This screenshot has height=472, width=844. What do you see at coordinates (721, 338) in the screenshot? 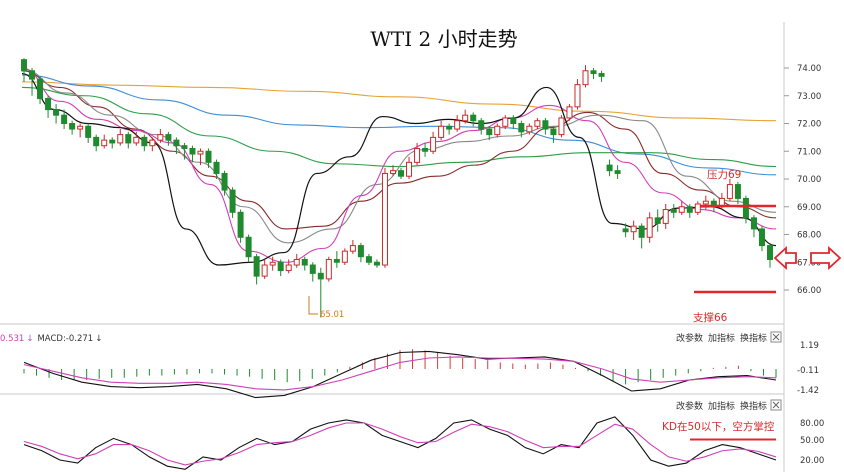
I see `macd-add-indicator-button: 加指标` at bounding box center [721, 338].